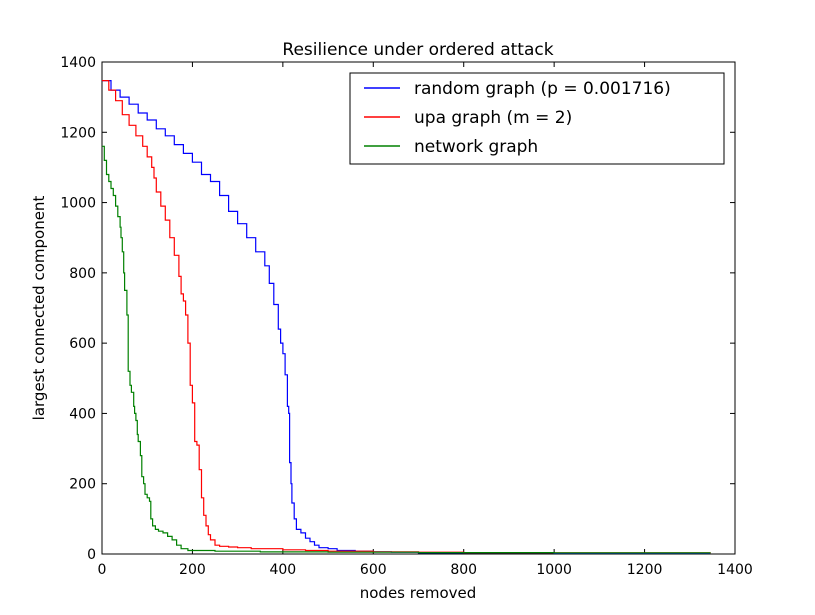 This screenshot has width=815, height=615. What do you see at coordinates (192, 570) in the screenshot?
I see `x-tick-label-1: 200` at bounding box center [192, 570].